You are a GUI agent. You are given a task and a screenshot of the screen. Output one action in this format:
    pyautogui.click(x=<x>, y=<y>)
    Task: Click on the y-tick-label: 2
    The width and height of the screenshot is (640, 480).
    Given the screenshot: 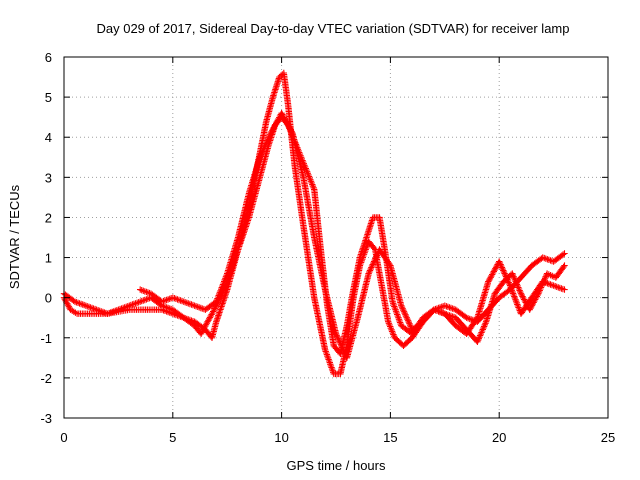 What is the action you would take?
    pyautogui.click(x=48, y=217)
    